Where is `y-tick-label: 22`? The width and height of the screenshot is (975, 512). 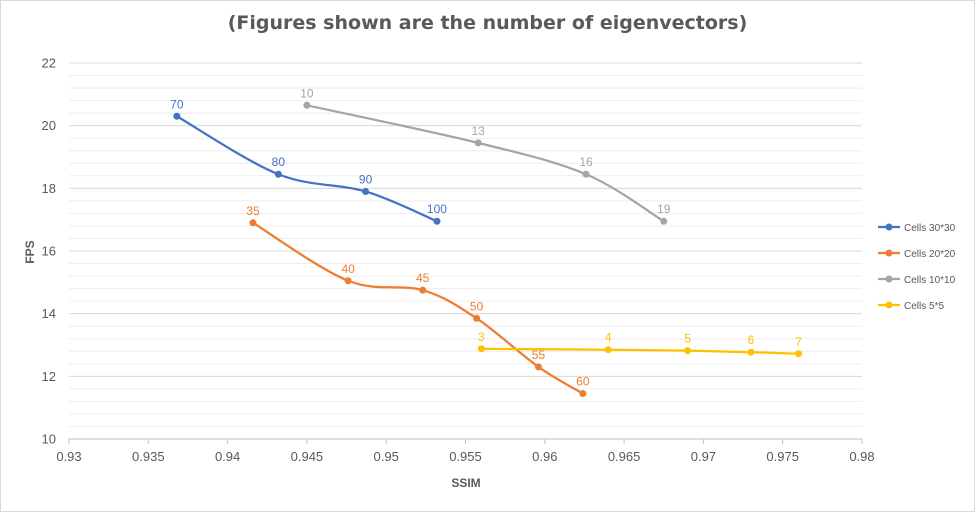
y-tick-label: 22 is located at coordinates (49, 63).